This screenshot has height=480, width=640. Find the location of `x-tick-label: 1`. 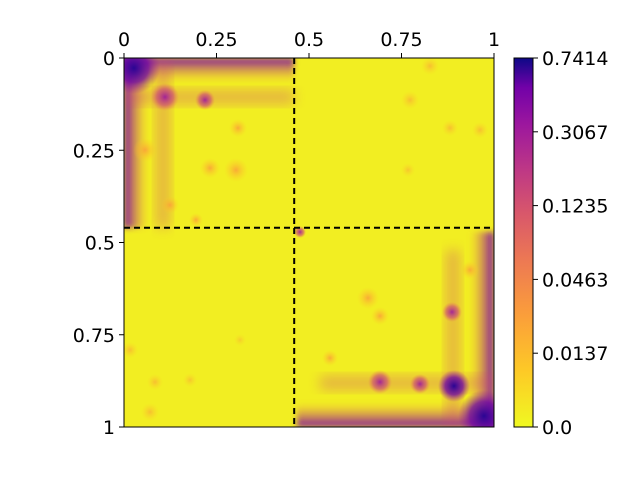

x-tick-label: 1 is located at coordinates (494, 40).